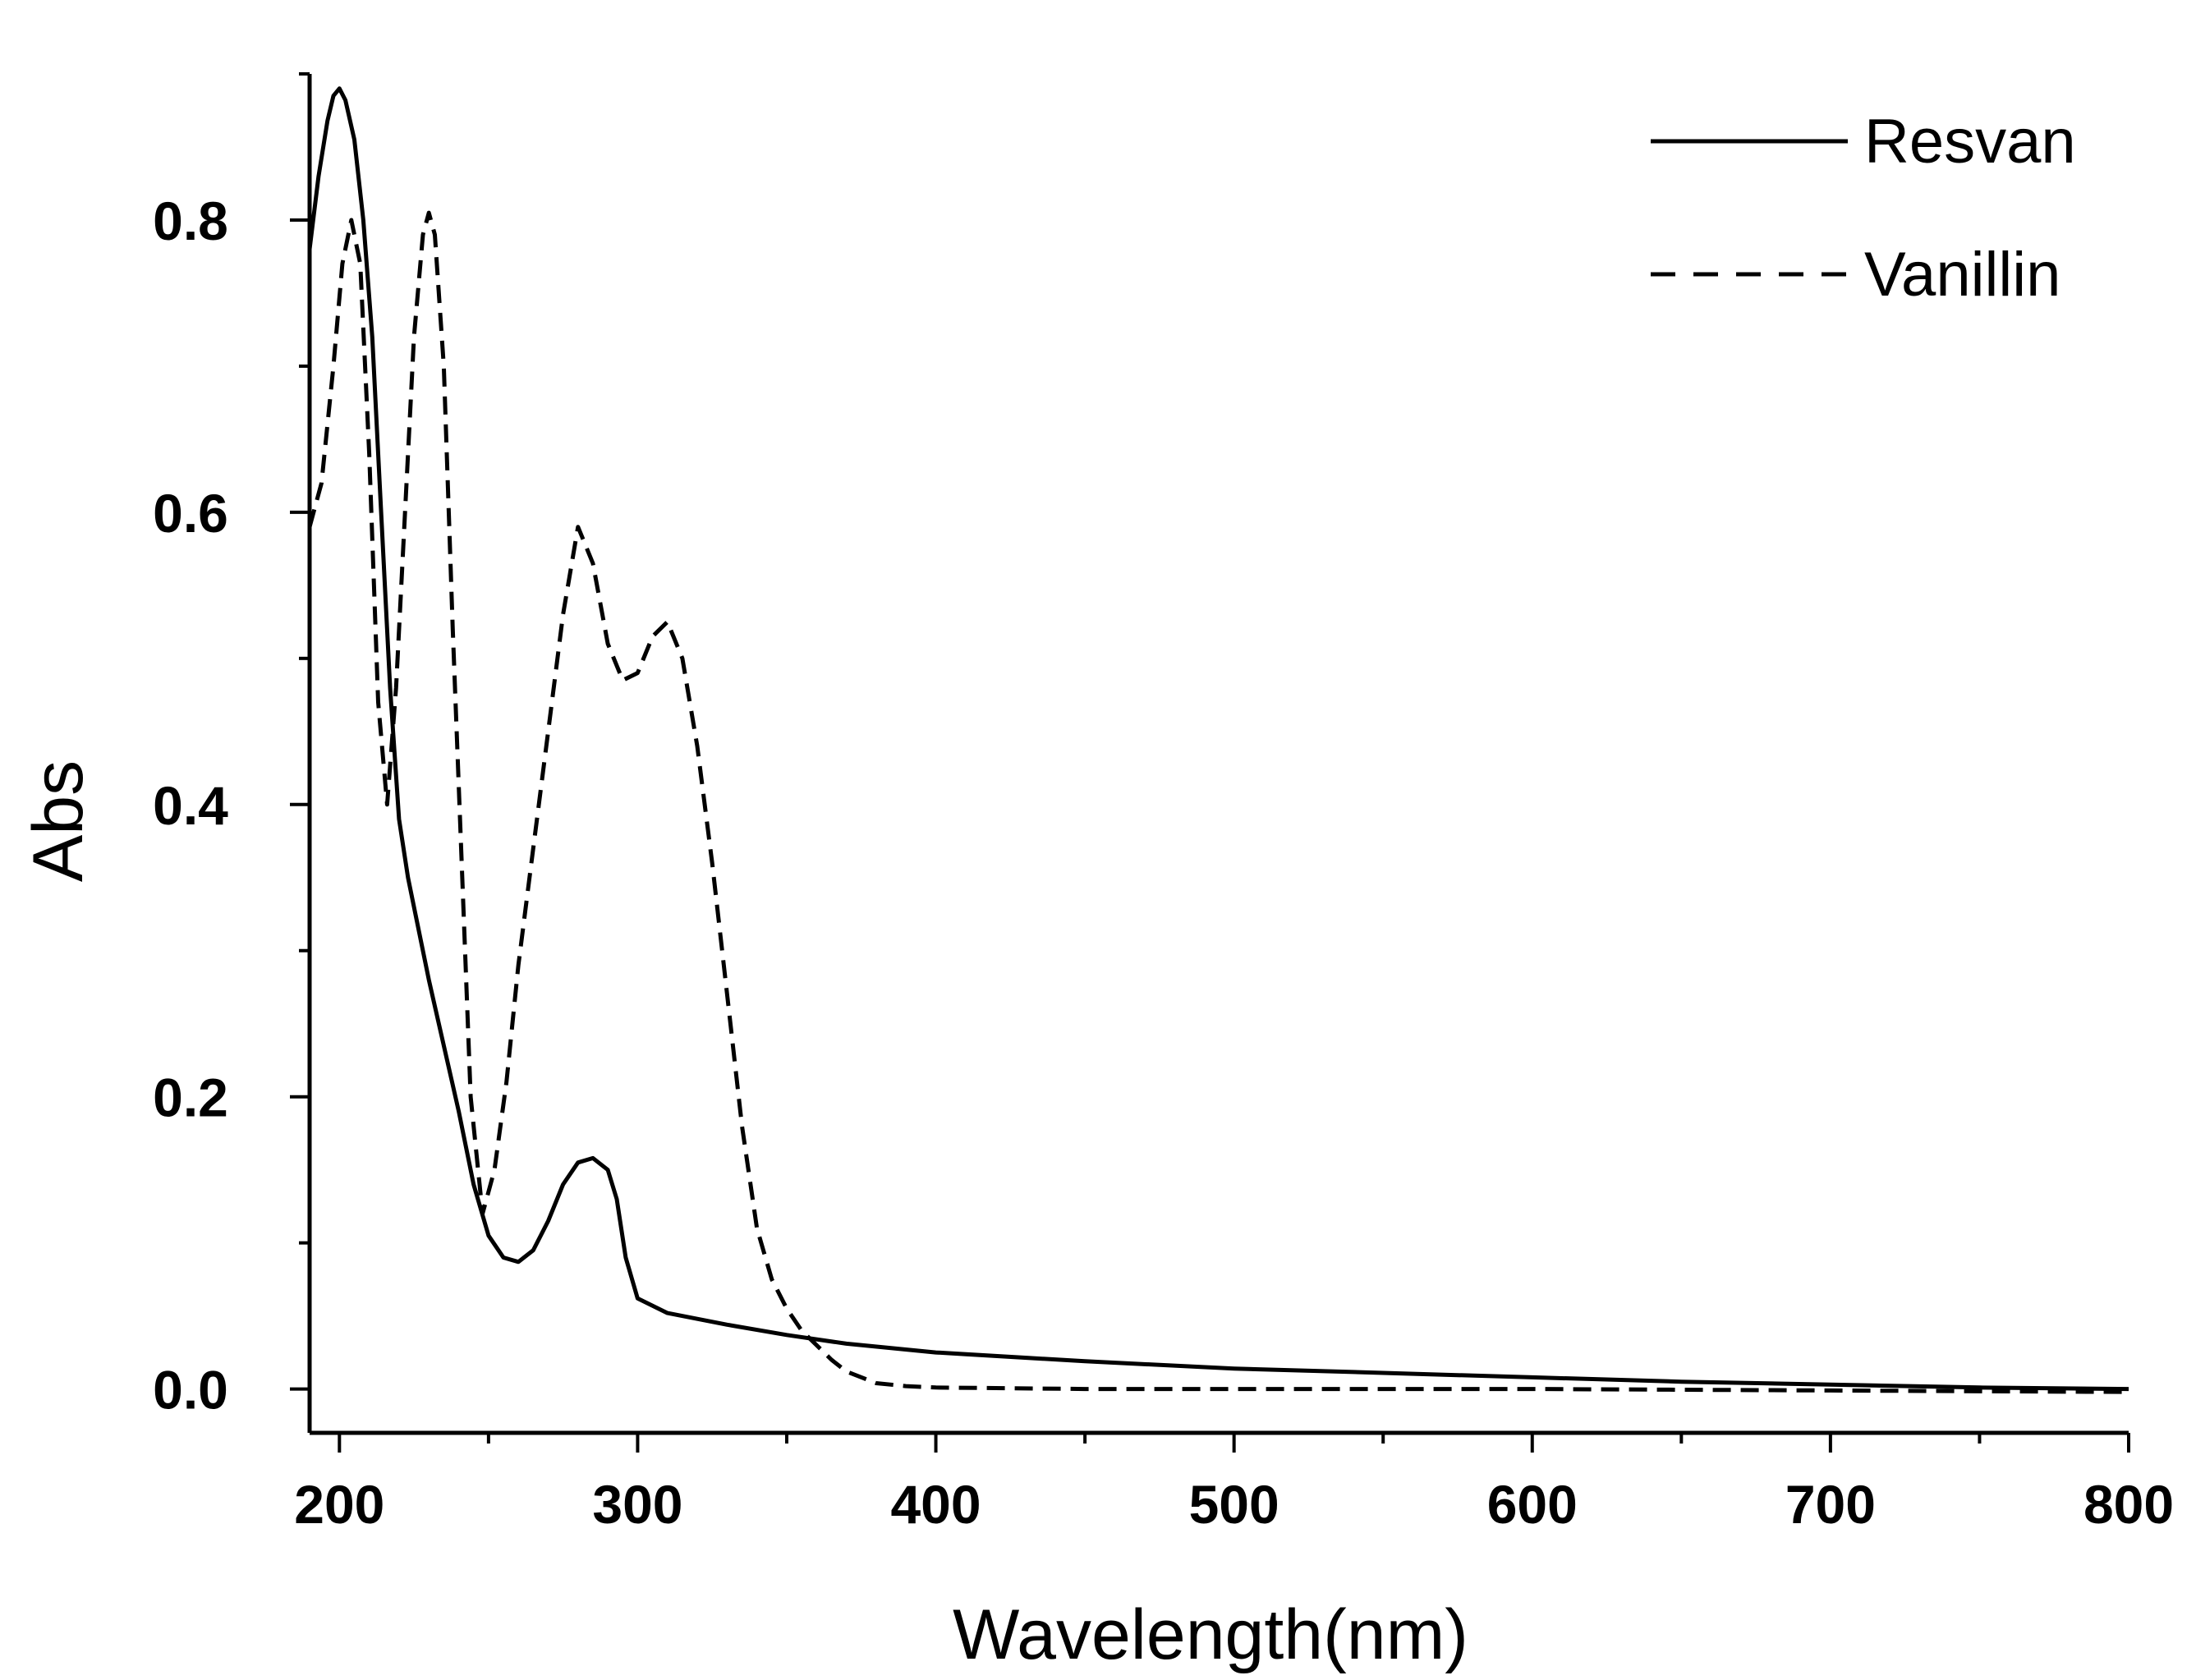  Describe the element at coordinates (2128, 1504) in the screenshot. I see `x-tick-label: 800` at that location.